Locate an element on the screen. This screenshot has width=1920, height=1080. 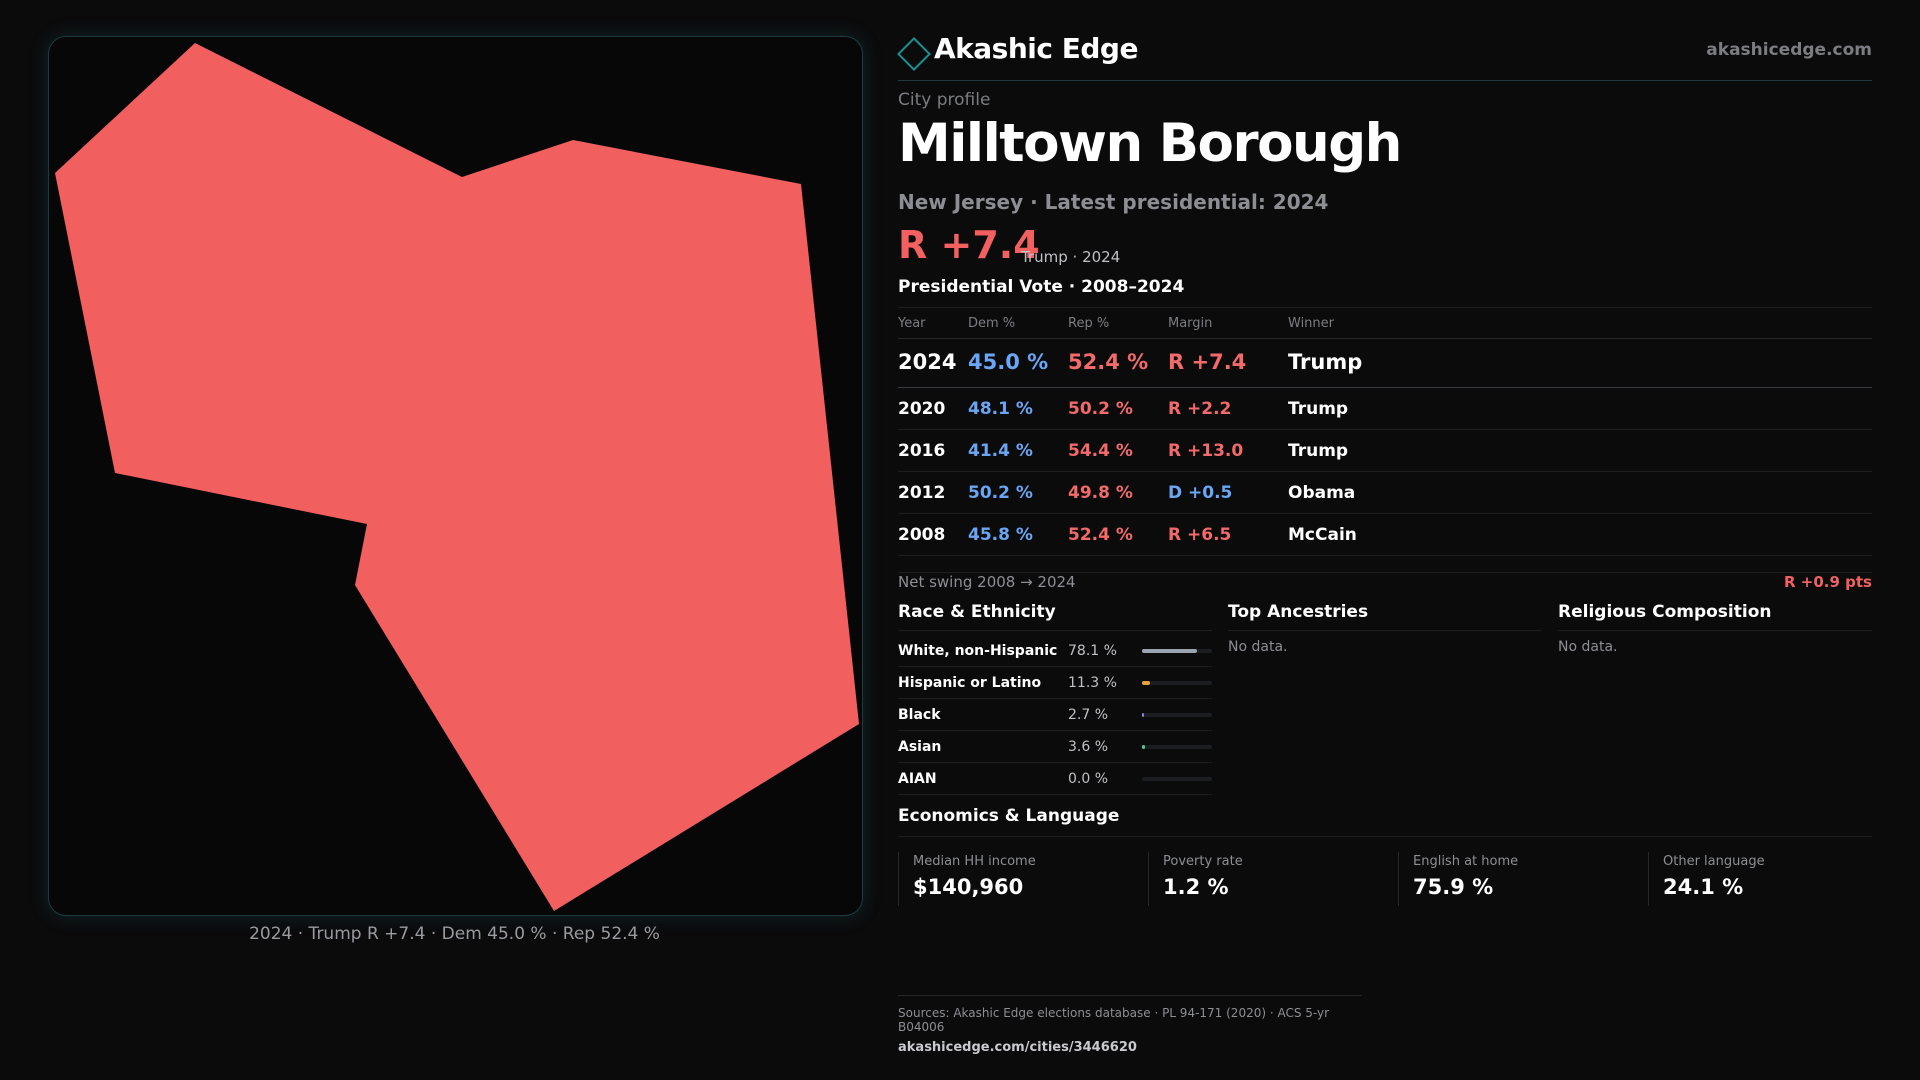
page-title: Milltown Borough is located at coordinates (1150, 143).